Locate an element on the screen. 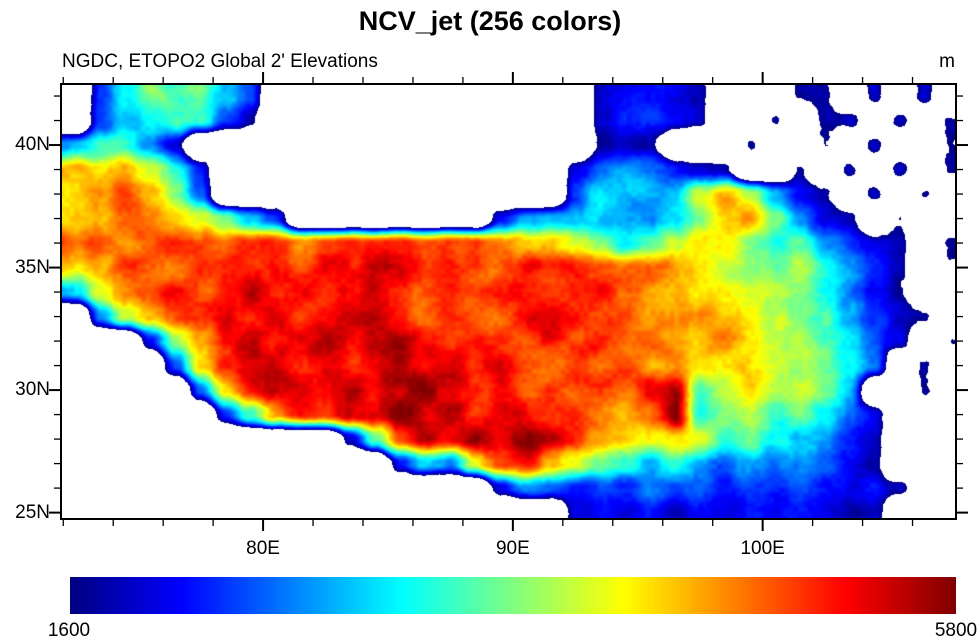 The image size is (980, 642). x-tick-label: 90E is located at coordinates (512, 548).